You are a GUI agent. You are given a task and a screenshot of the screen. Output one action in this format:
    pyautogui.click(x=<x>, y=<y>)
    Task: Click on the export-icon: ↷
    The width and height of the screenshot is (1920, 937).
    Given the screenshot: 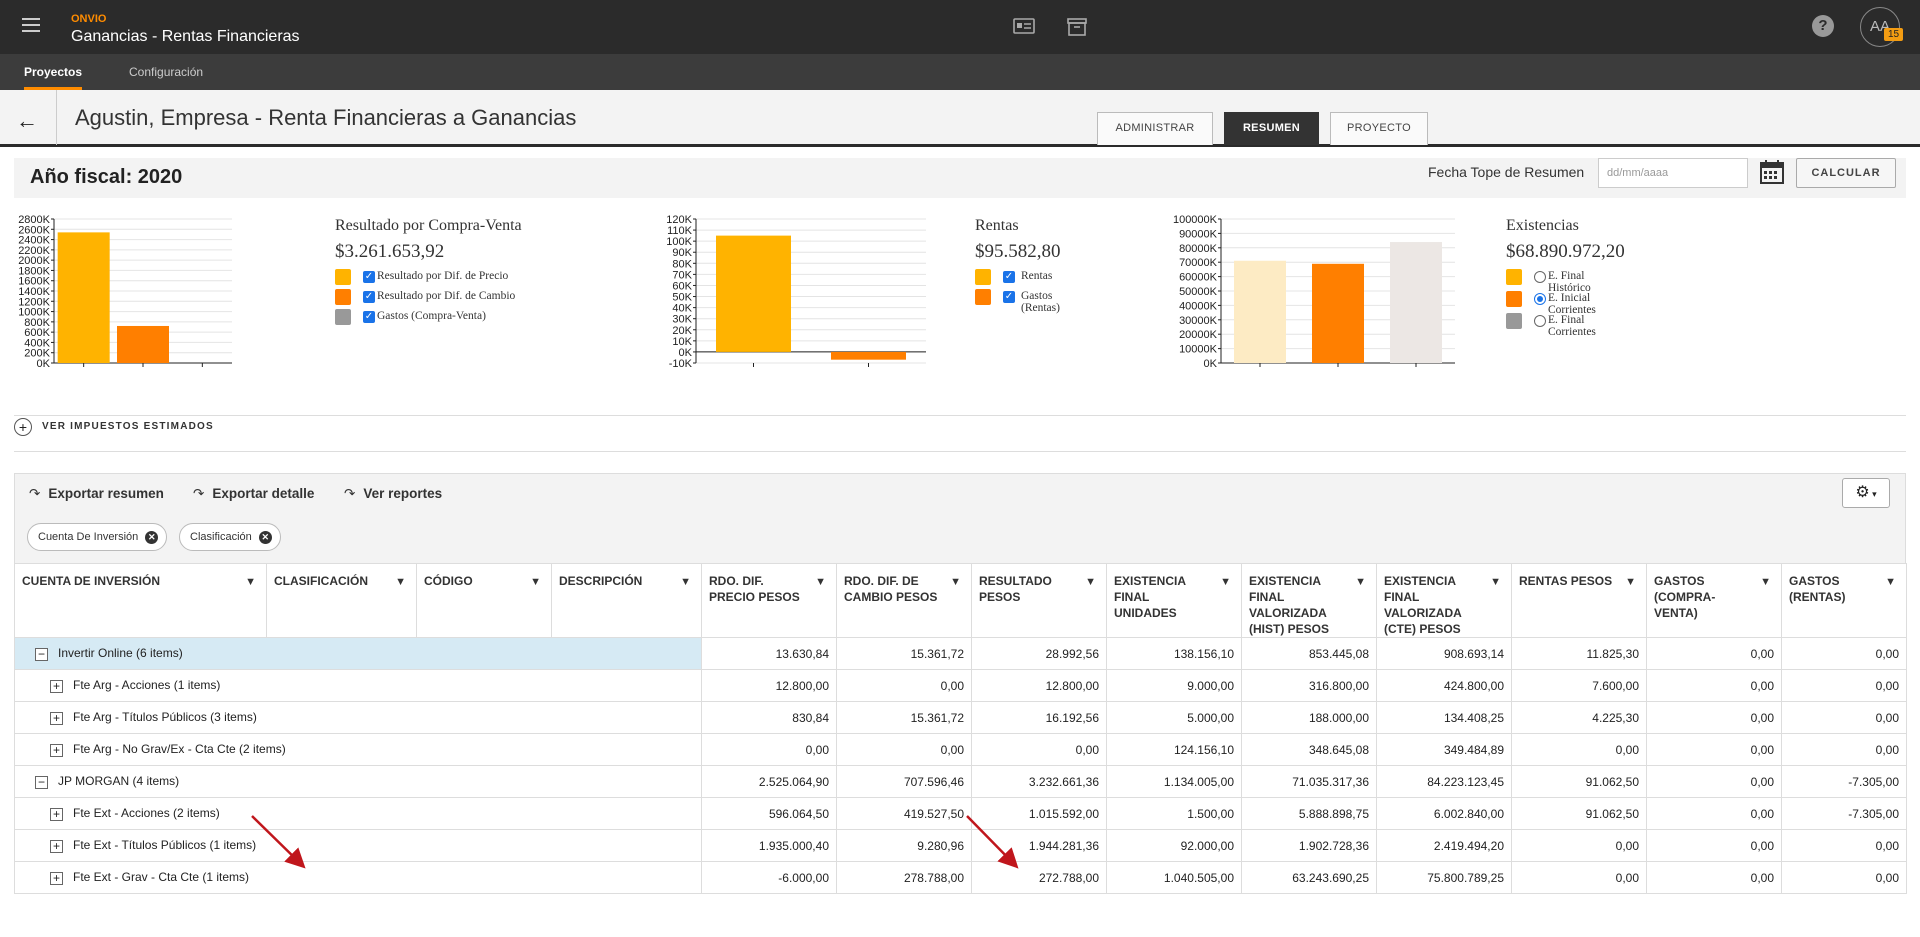 What is the action you would take?
    pyautogui.click(x=35, y=493)
    